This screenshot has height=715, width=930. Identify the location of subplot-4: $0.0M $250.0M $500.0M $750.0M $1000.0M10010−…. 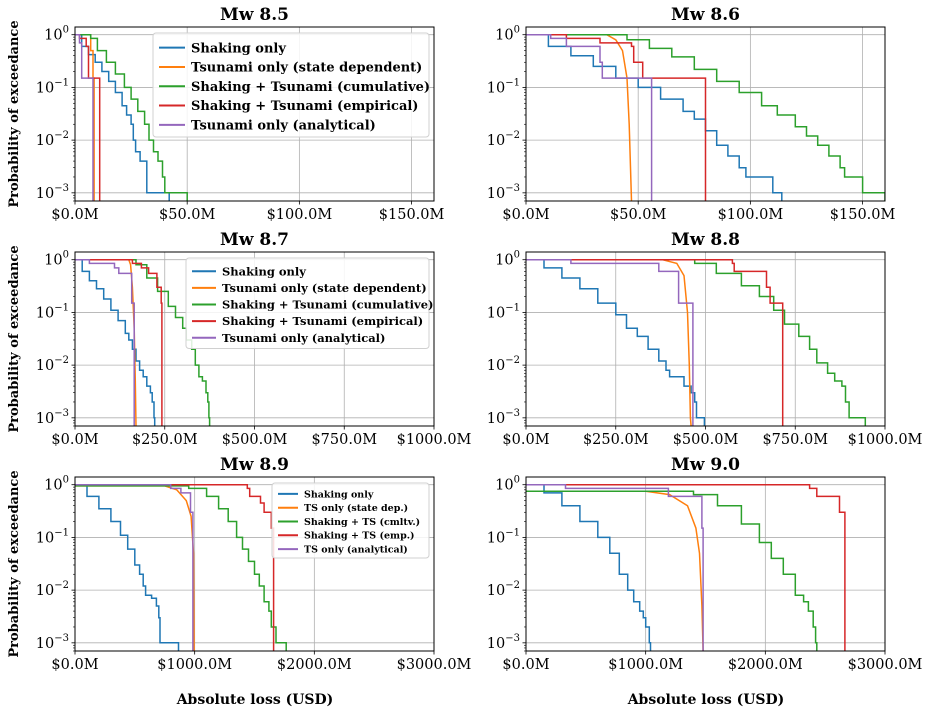
(705, 339).